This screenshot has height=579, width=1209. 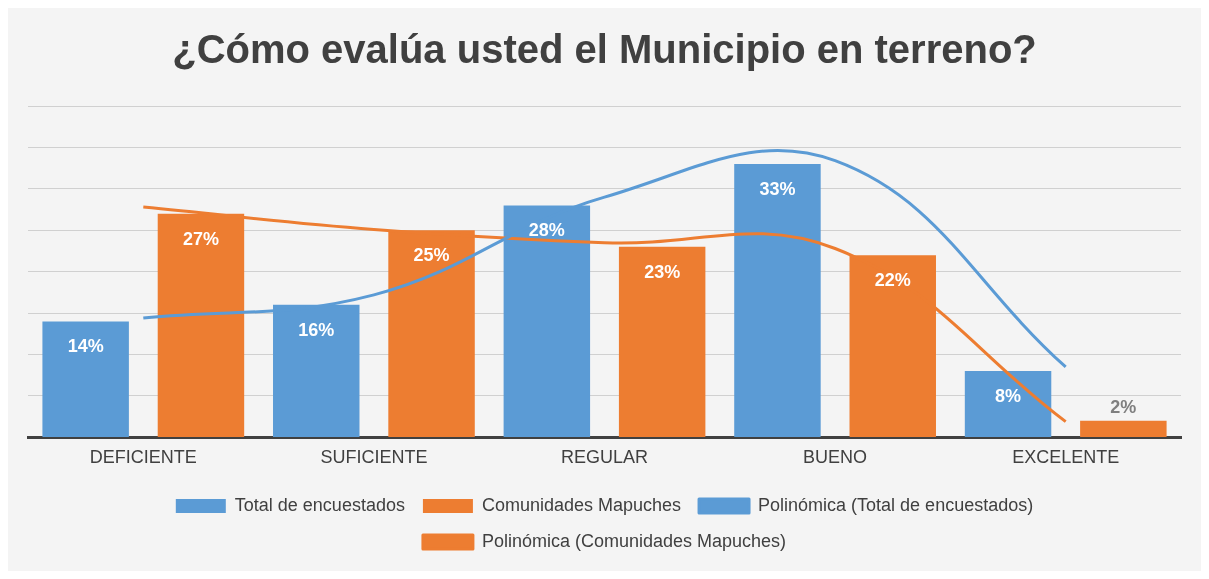 What do you see at coordinates (143, 457) in the screenshot?
I see `x-tick-label: DEFICIENTE` at bounding box center [143, 457].